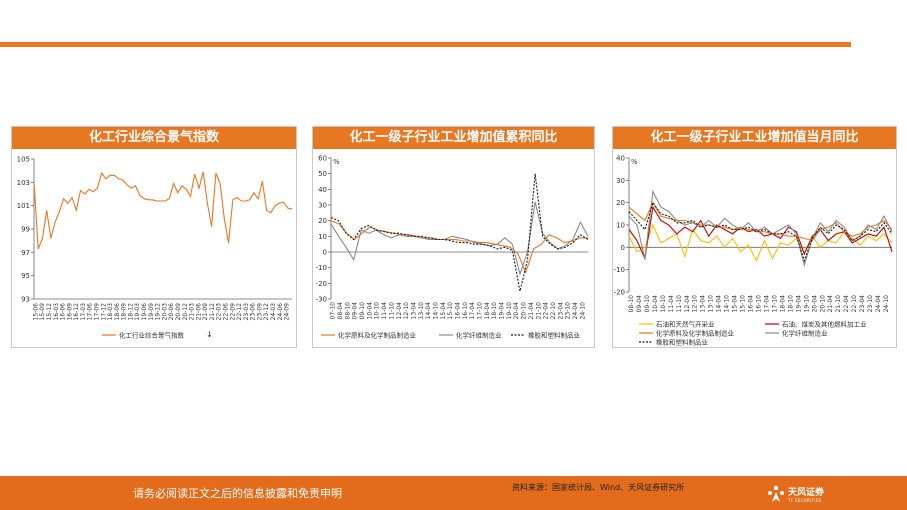  Describe the element at coordinates (69, 312) in the screenshot. I see `x-tick-label: 16-09` at that location.